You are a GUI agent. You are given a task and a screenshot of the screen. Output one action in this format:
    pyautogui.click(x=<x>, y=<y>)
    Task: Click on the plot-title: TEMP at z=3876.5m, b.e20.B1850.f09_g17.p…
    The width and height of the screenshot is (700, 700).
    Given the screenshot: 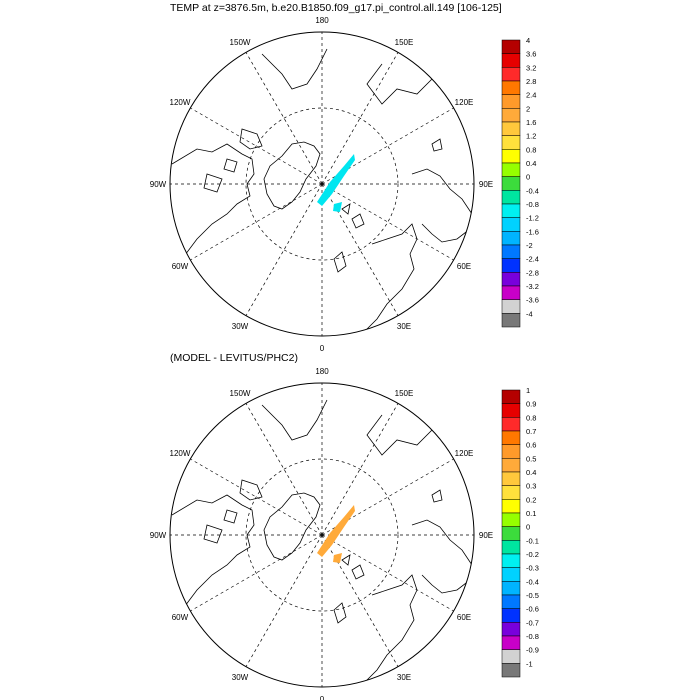 What is the action you would take?
    pyautogui.click(x=336, y=8)
    